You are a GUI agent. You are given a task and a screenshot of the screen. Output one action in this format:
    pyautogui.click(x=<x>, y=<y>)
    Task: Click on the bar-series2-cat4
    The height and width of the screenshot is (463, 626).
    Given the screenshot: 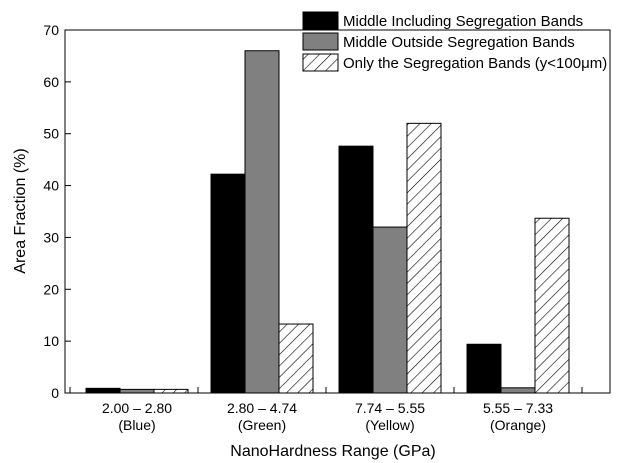 What is the action you would take?
    pyautogui.click(x=518, y=390)
    